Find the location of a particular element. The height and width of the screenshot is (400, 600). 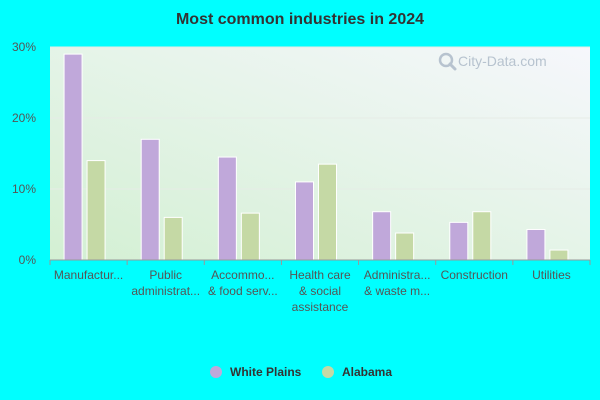

watermark: City-Data.com is located at coordinates (492, 61).